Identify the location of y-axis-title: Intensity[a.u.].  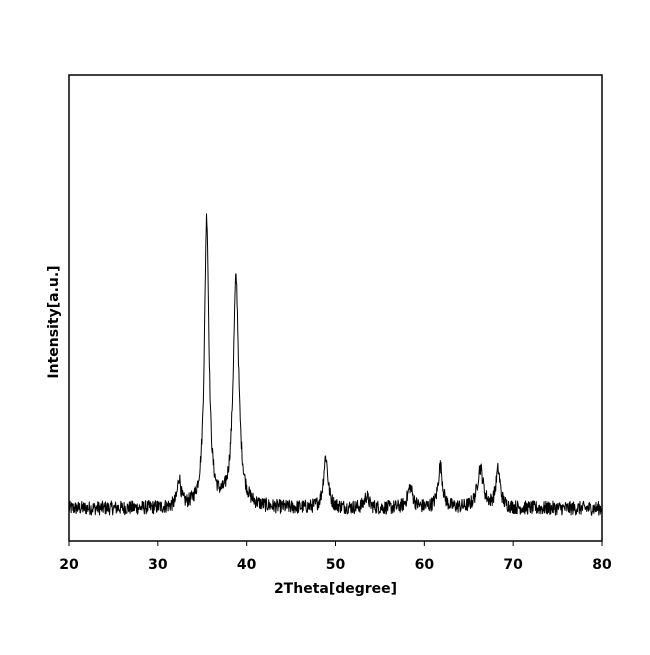
(54, 321).